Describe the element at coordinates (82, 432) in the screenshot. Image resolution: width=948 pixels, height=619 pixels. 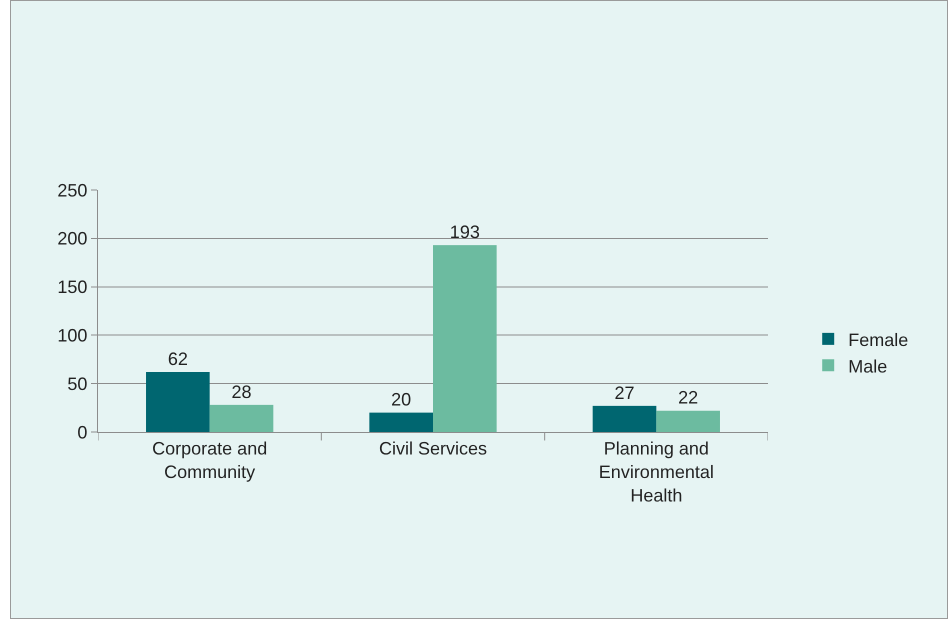
I see `y-tick-label: 0` at that location.